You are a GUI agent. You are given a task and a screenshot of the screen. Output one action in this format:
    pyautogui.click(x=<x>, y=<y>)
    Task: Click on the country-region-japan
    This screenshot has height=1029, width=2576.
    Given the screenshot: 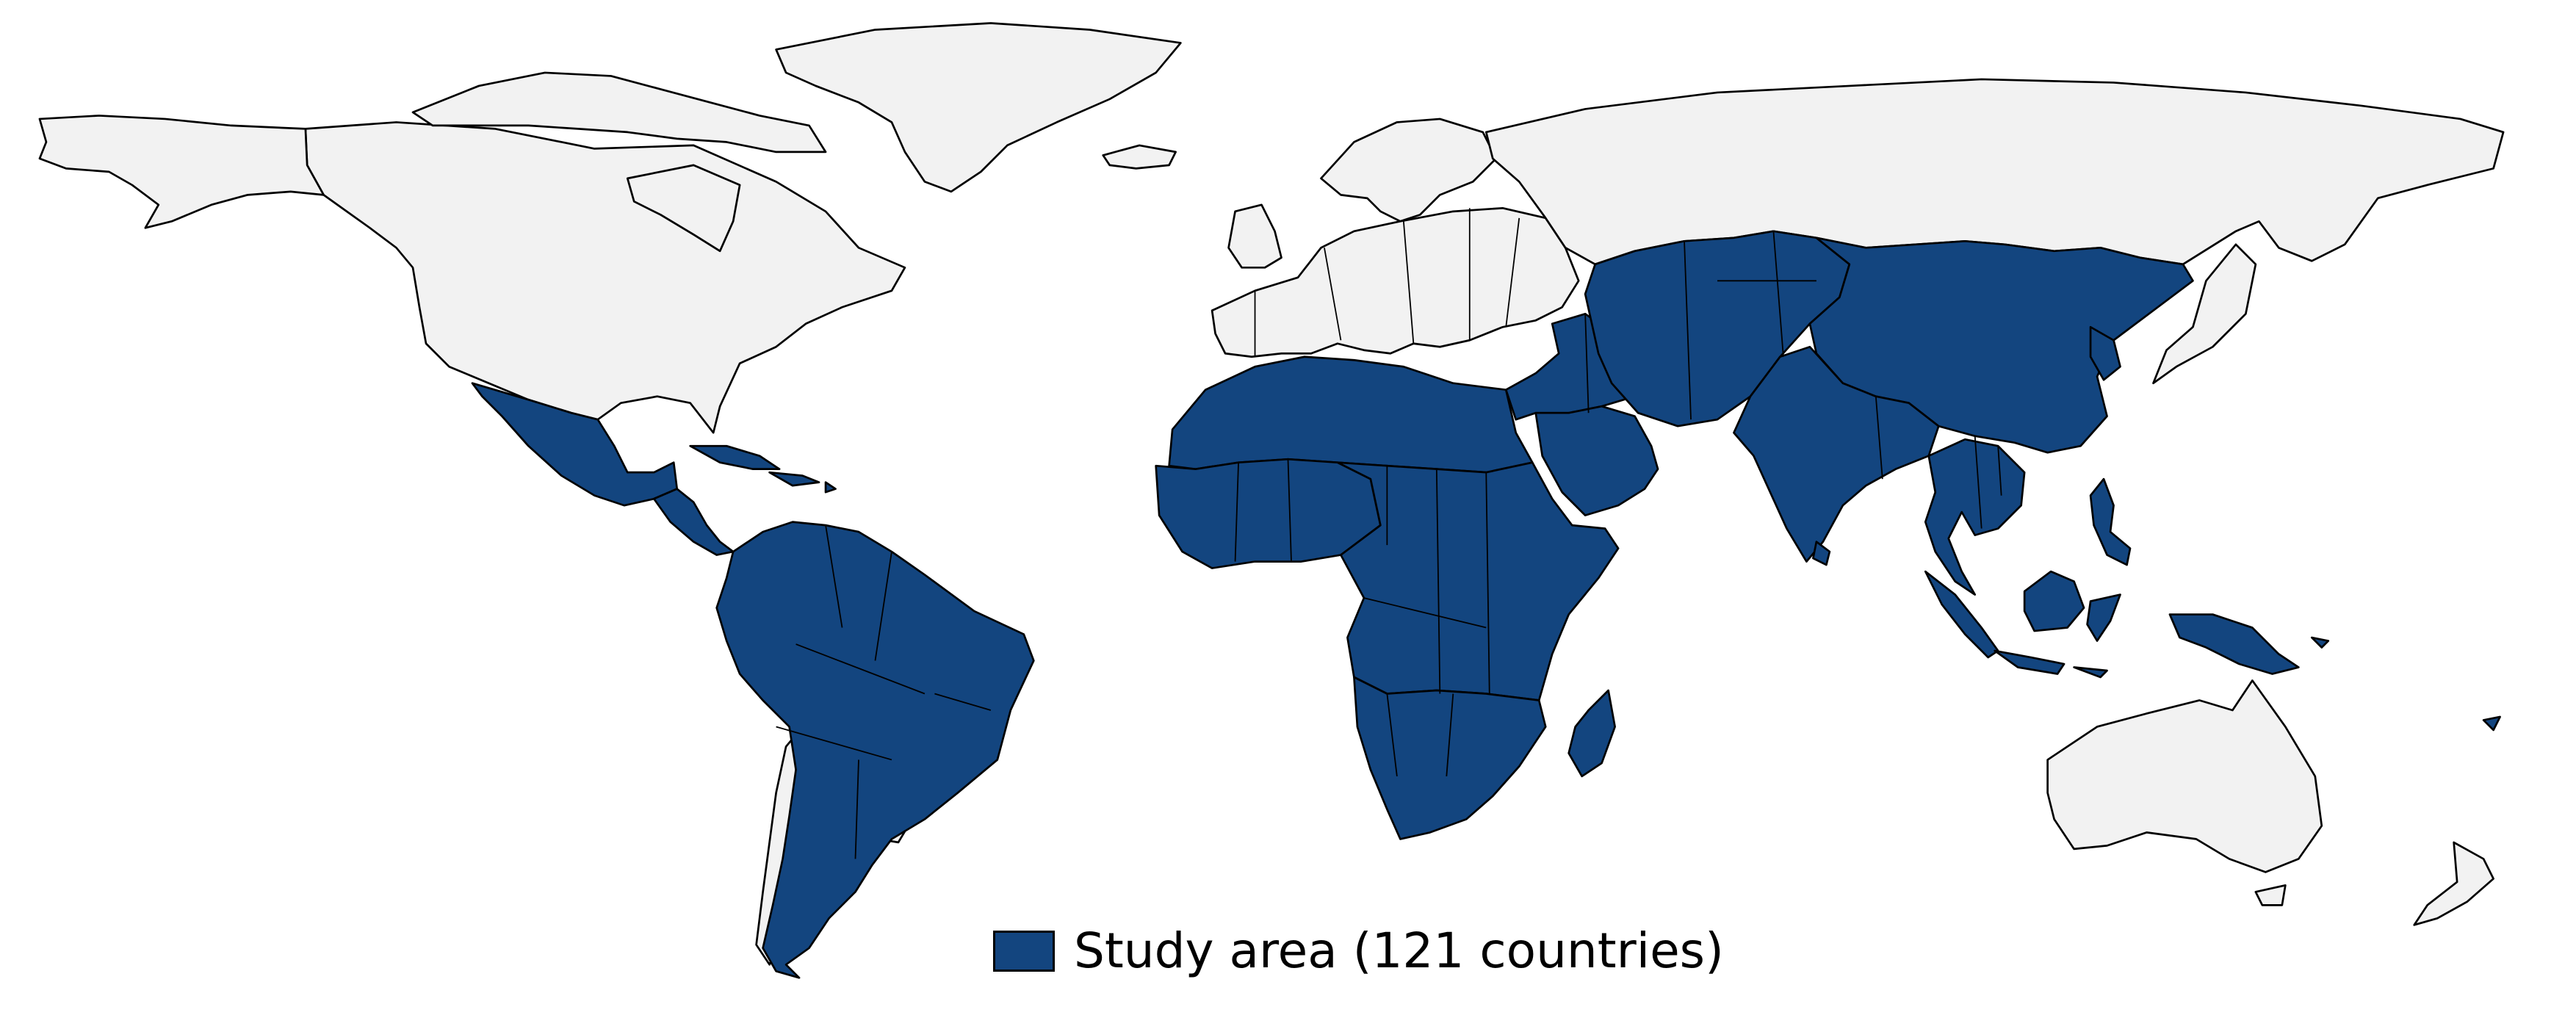 What is the action you would take?
    pyautogui.click(x=2204, y=314)
    